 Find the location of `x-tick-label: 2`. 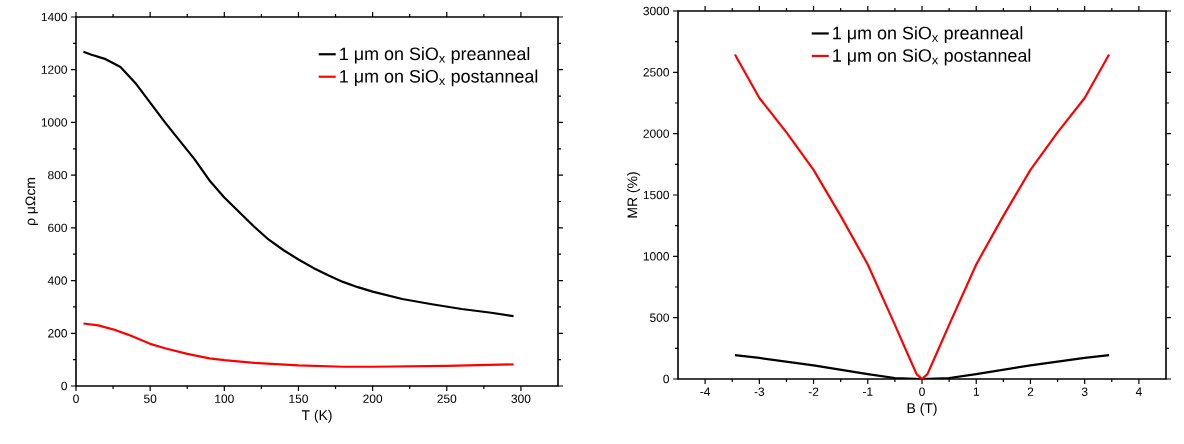

x-tick-label: 2 is located at coordinates (1030, 391).